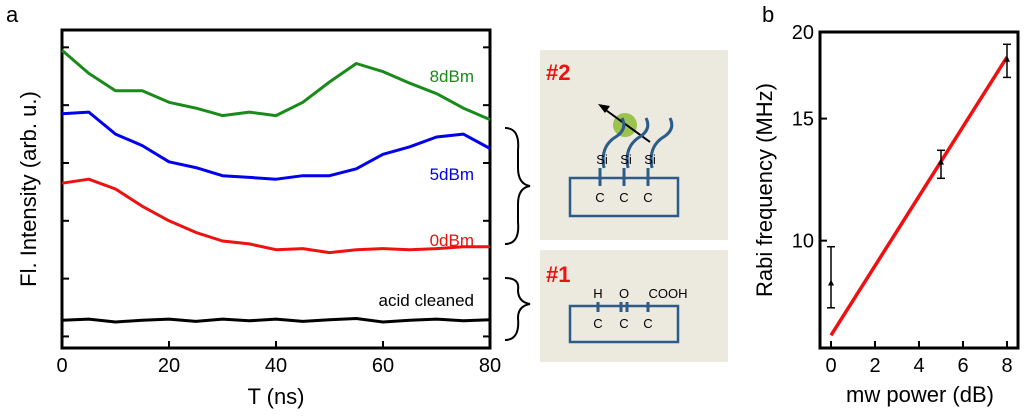 Image resolution: width=1029 pixels, height=419 pixels. Describe the element at coordinates (275, 216) in the screenshot. I see `series-line-0dbm` at that location.